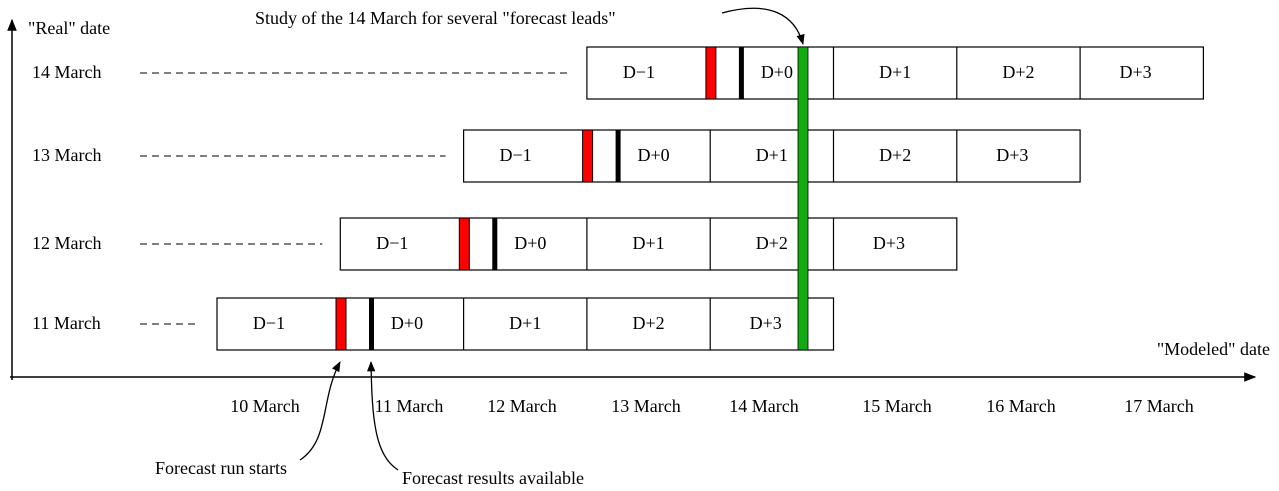 The height and width of the screenshot is (491, 1279). What do you see at coordinates (221, 468) in the screenshot?
I see `annotation: Forecast run starts` at bounding box center [221, 468].